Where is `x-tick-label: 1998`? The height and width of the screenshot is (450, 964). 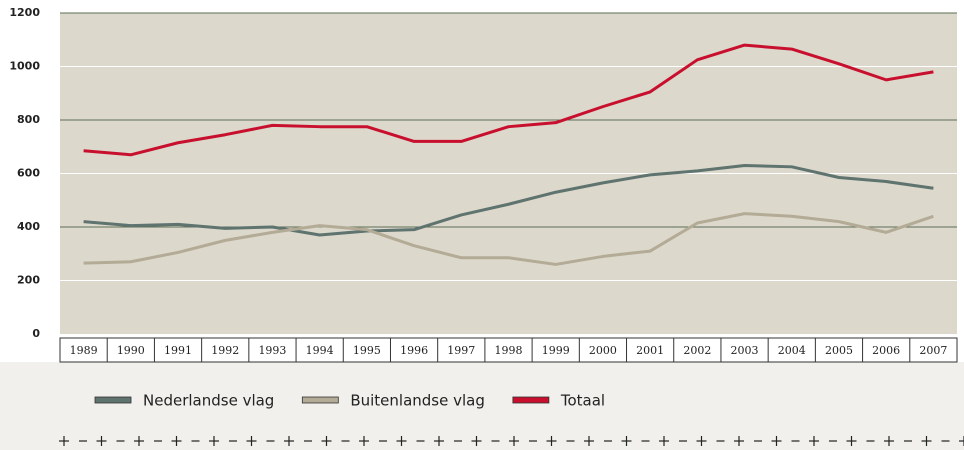 x-tick-label: 1998 is located at coordinates (509, 350).